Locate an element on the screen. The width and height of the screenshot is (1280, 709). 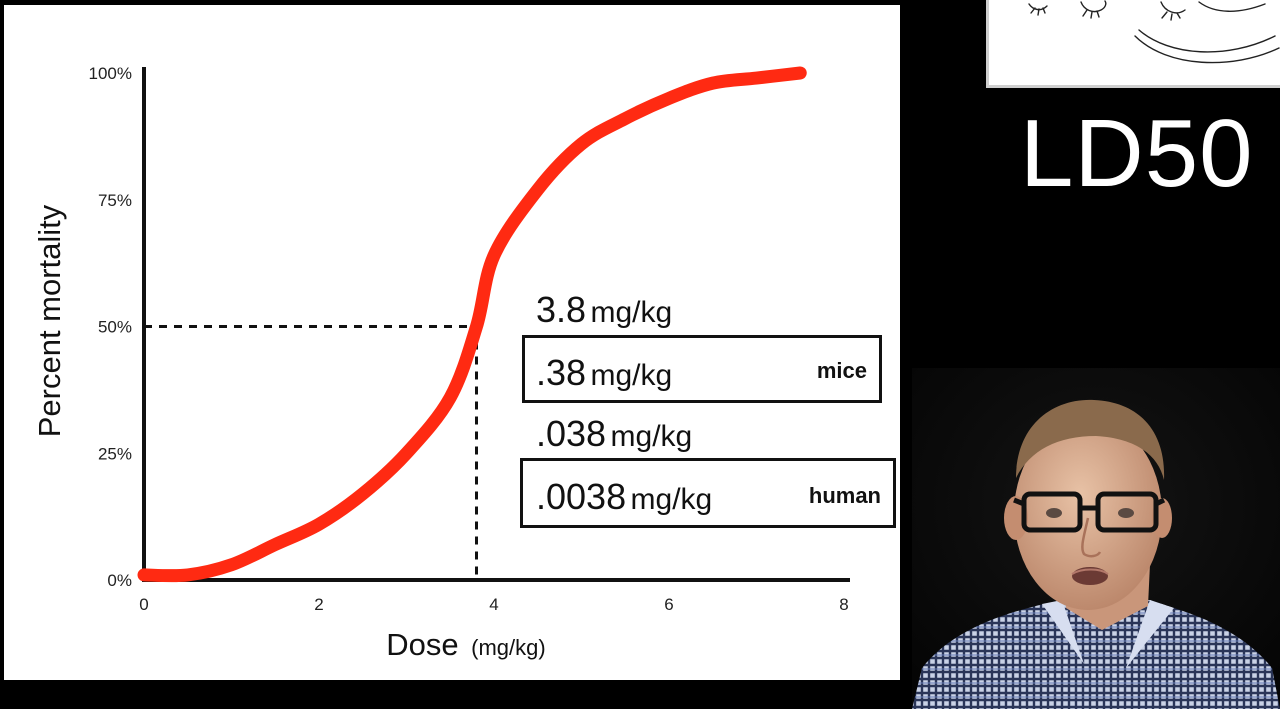
y-tick-label: 50% is located at coordinates (115, 327).